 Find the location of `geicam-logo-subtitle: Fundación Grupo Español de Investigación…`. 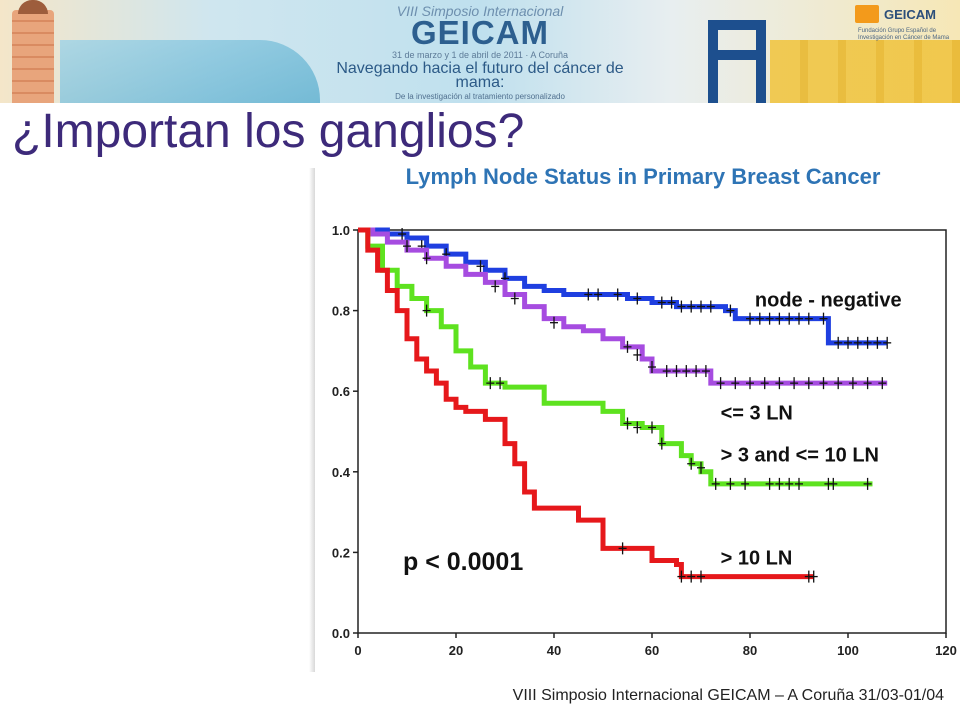

geicam-logo-subtitle: Fundación Grupo Español de Investigación… is located at coordinates (904, 34).